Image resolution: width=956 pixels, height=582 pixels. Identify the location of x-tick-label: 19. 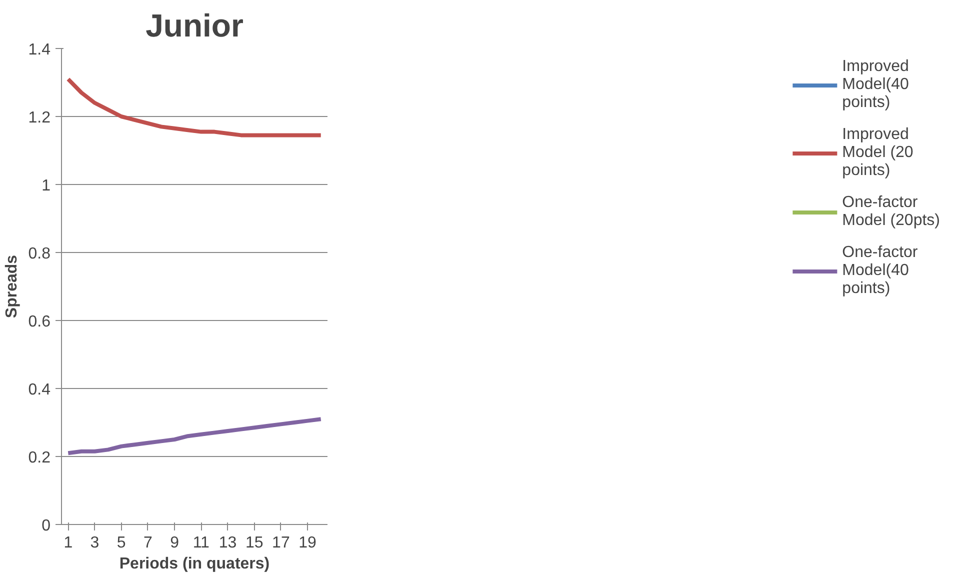
(307, 543).